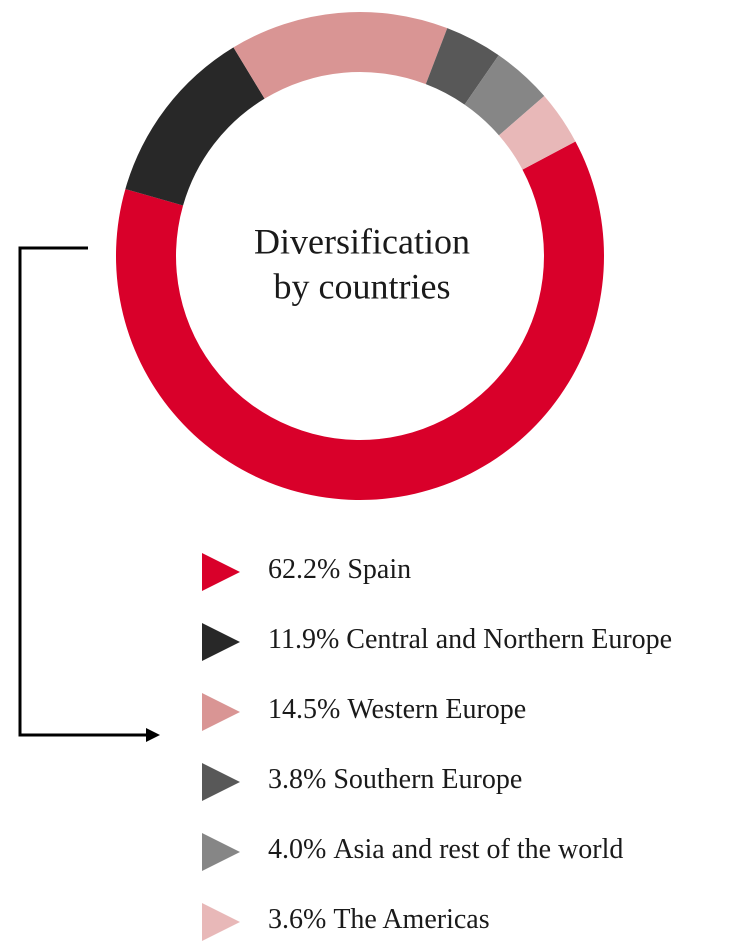 This screenshot has width=748, height=949. I want to click on legend-name: Asia and rest of the world, so click(478, 849).